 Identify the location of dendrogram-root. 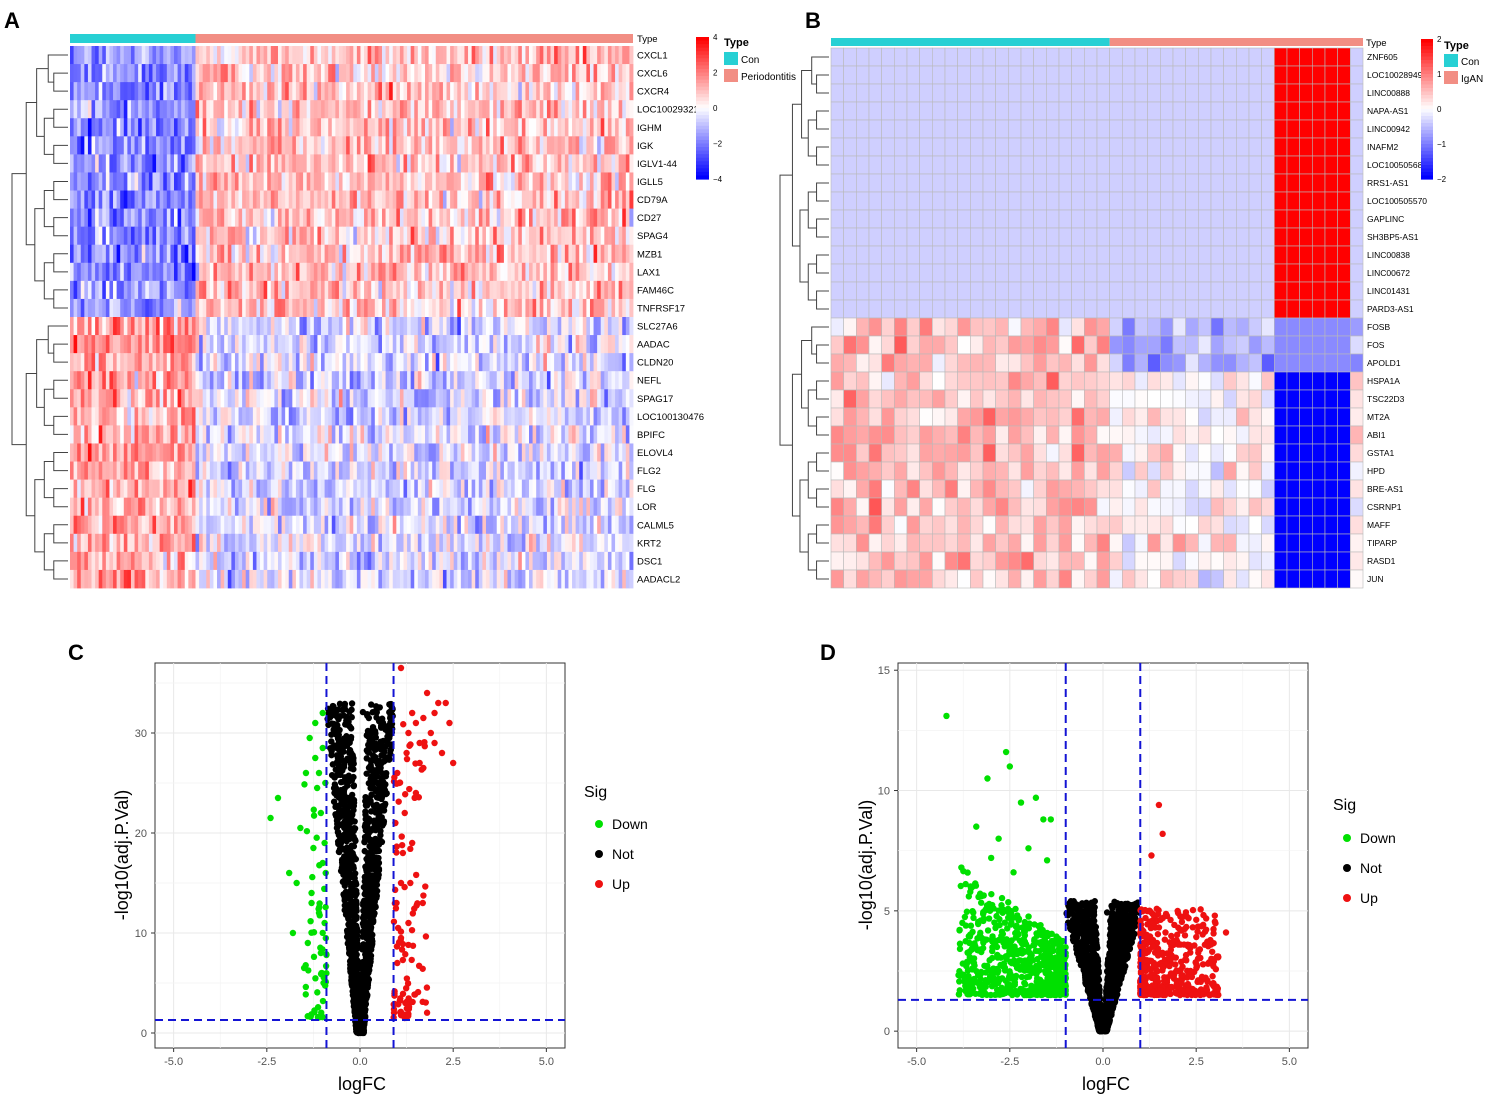
(786, 310).